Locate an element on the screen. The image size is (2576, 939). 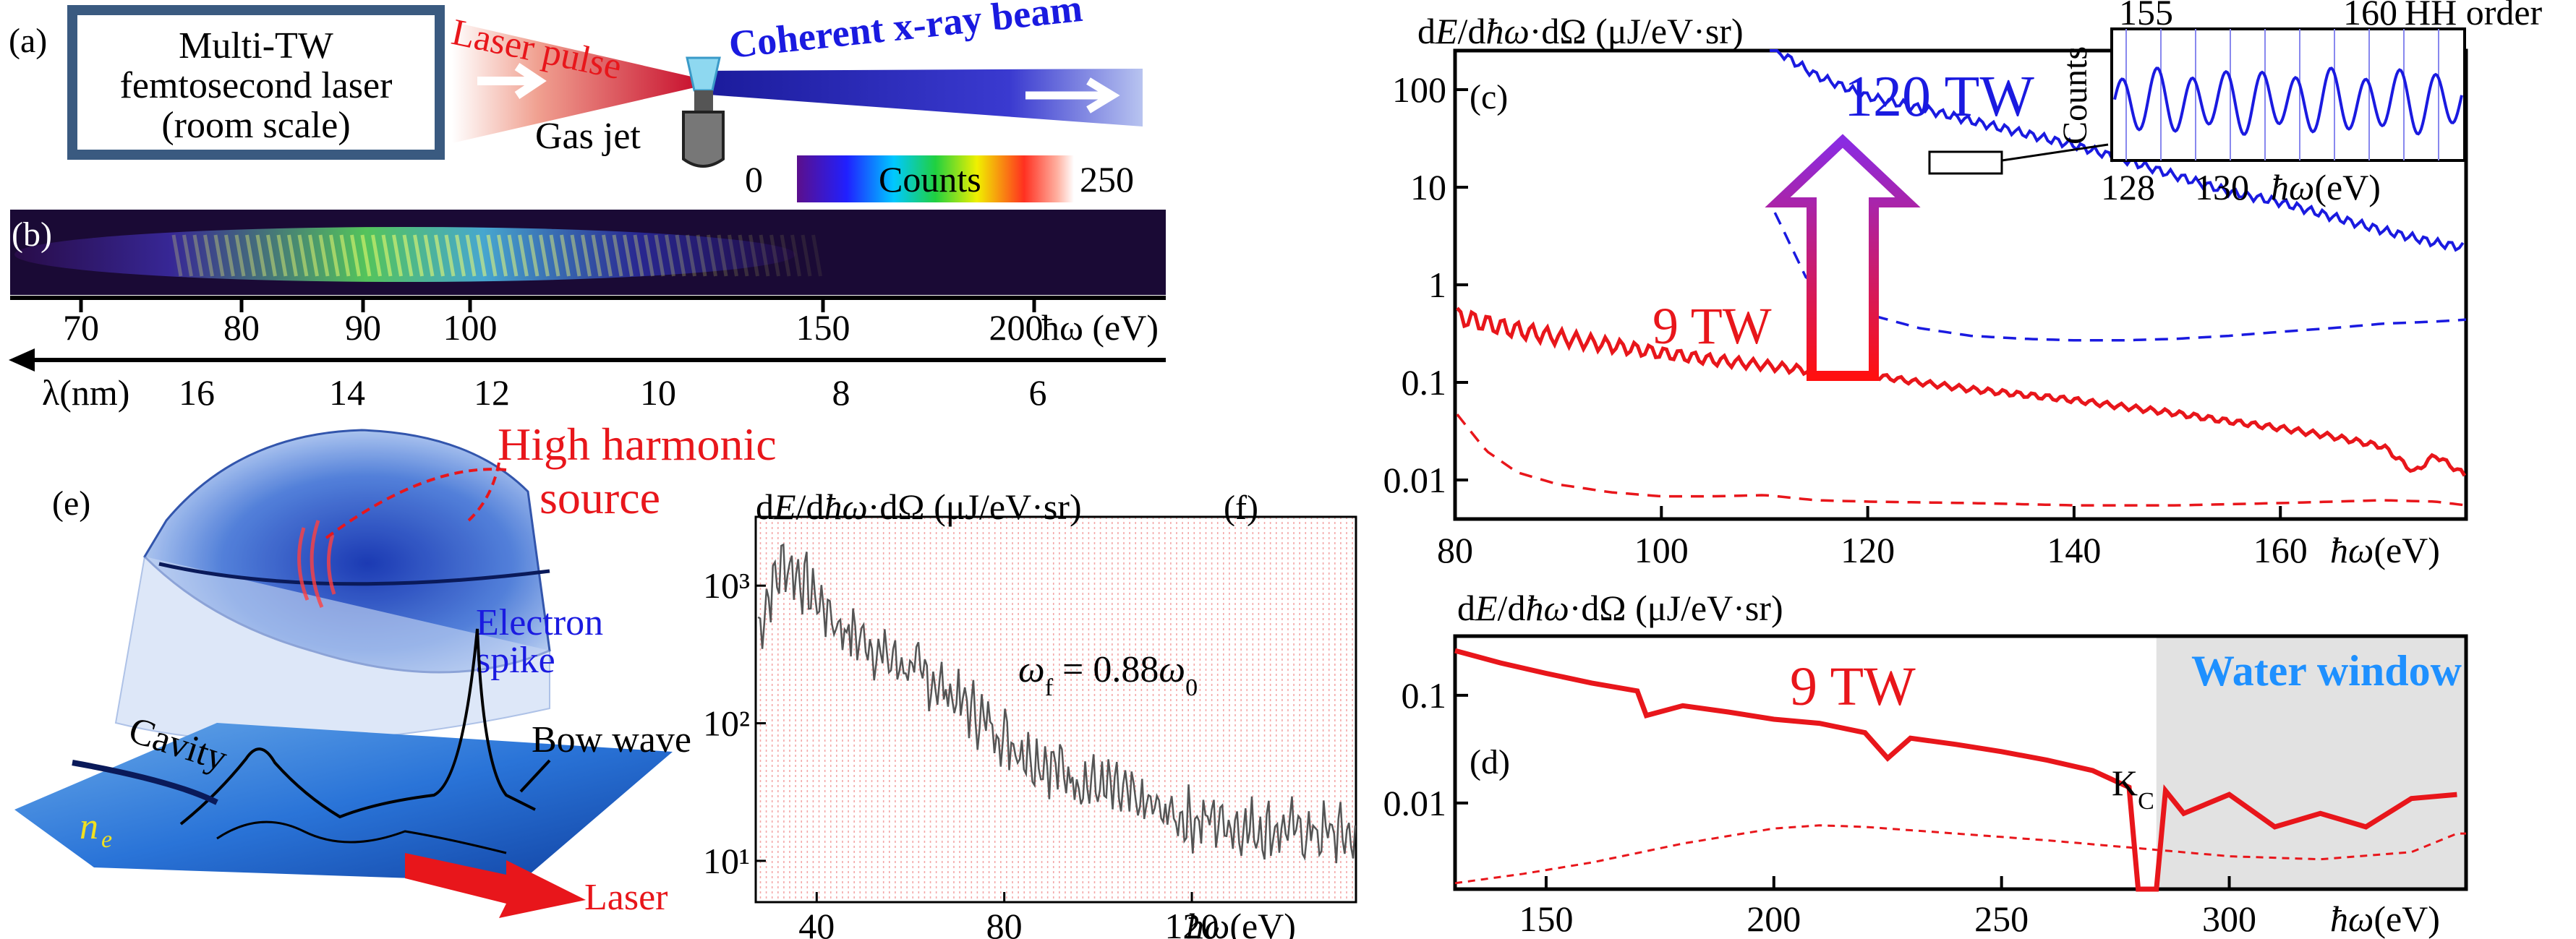
energy-tick-70: 70 is located at coordinates (81, 328).